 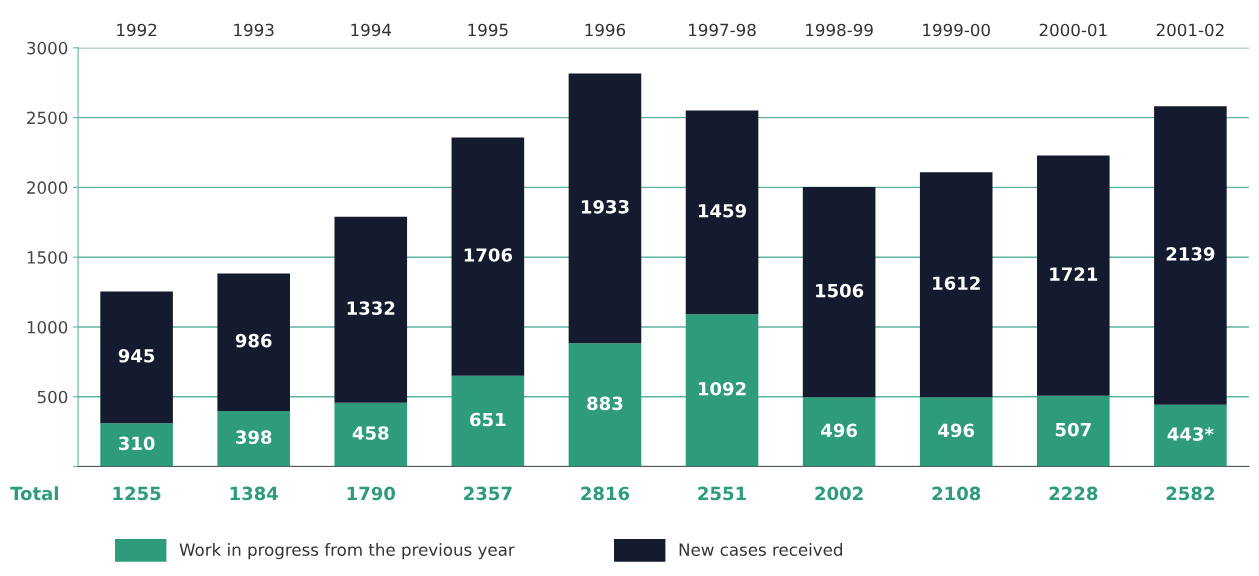 What do you see at coordinates (956, 493) in the screenshot?
I see `total-label: 2108` at bounding box center [956, 493].